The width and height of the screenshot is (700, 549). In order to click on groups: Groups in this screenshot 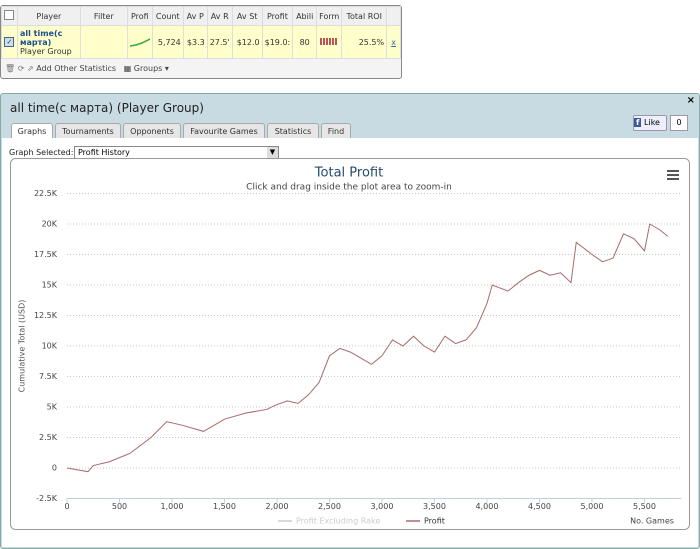, I will do `click(148, 68)`.